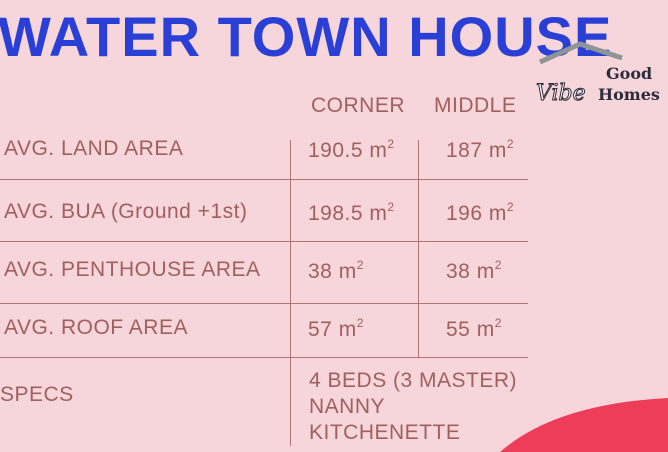  What do you see at coordinates (351, 149) in the screenshot?
I see `row-corner-value: 190.5 m2` at bounding box center [351, 149].